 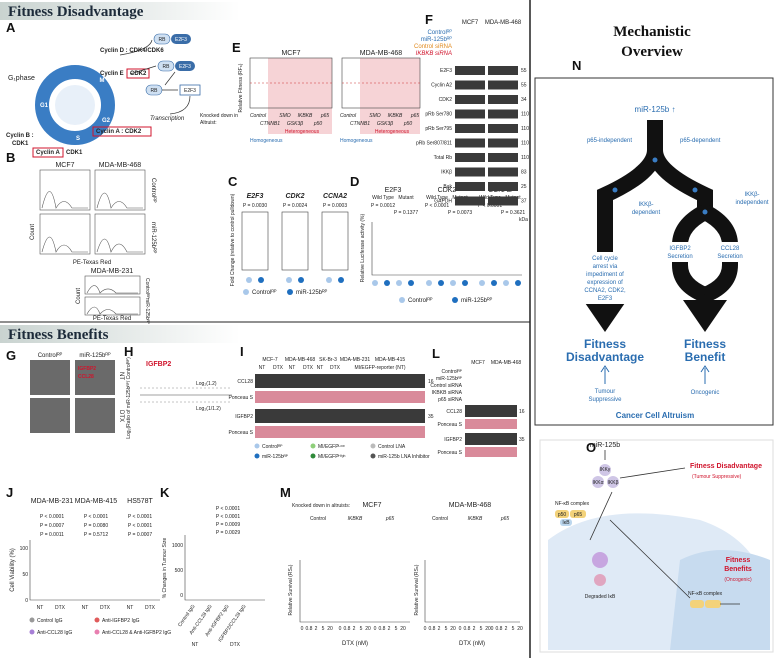 What do you see at coordinates (228, 533) in the screenshot?
I see `panel-k-p-values: P = 0.0029` at bounding box center [228, 533].